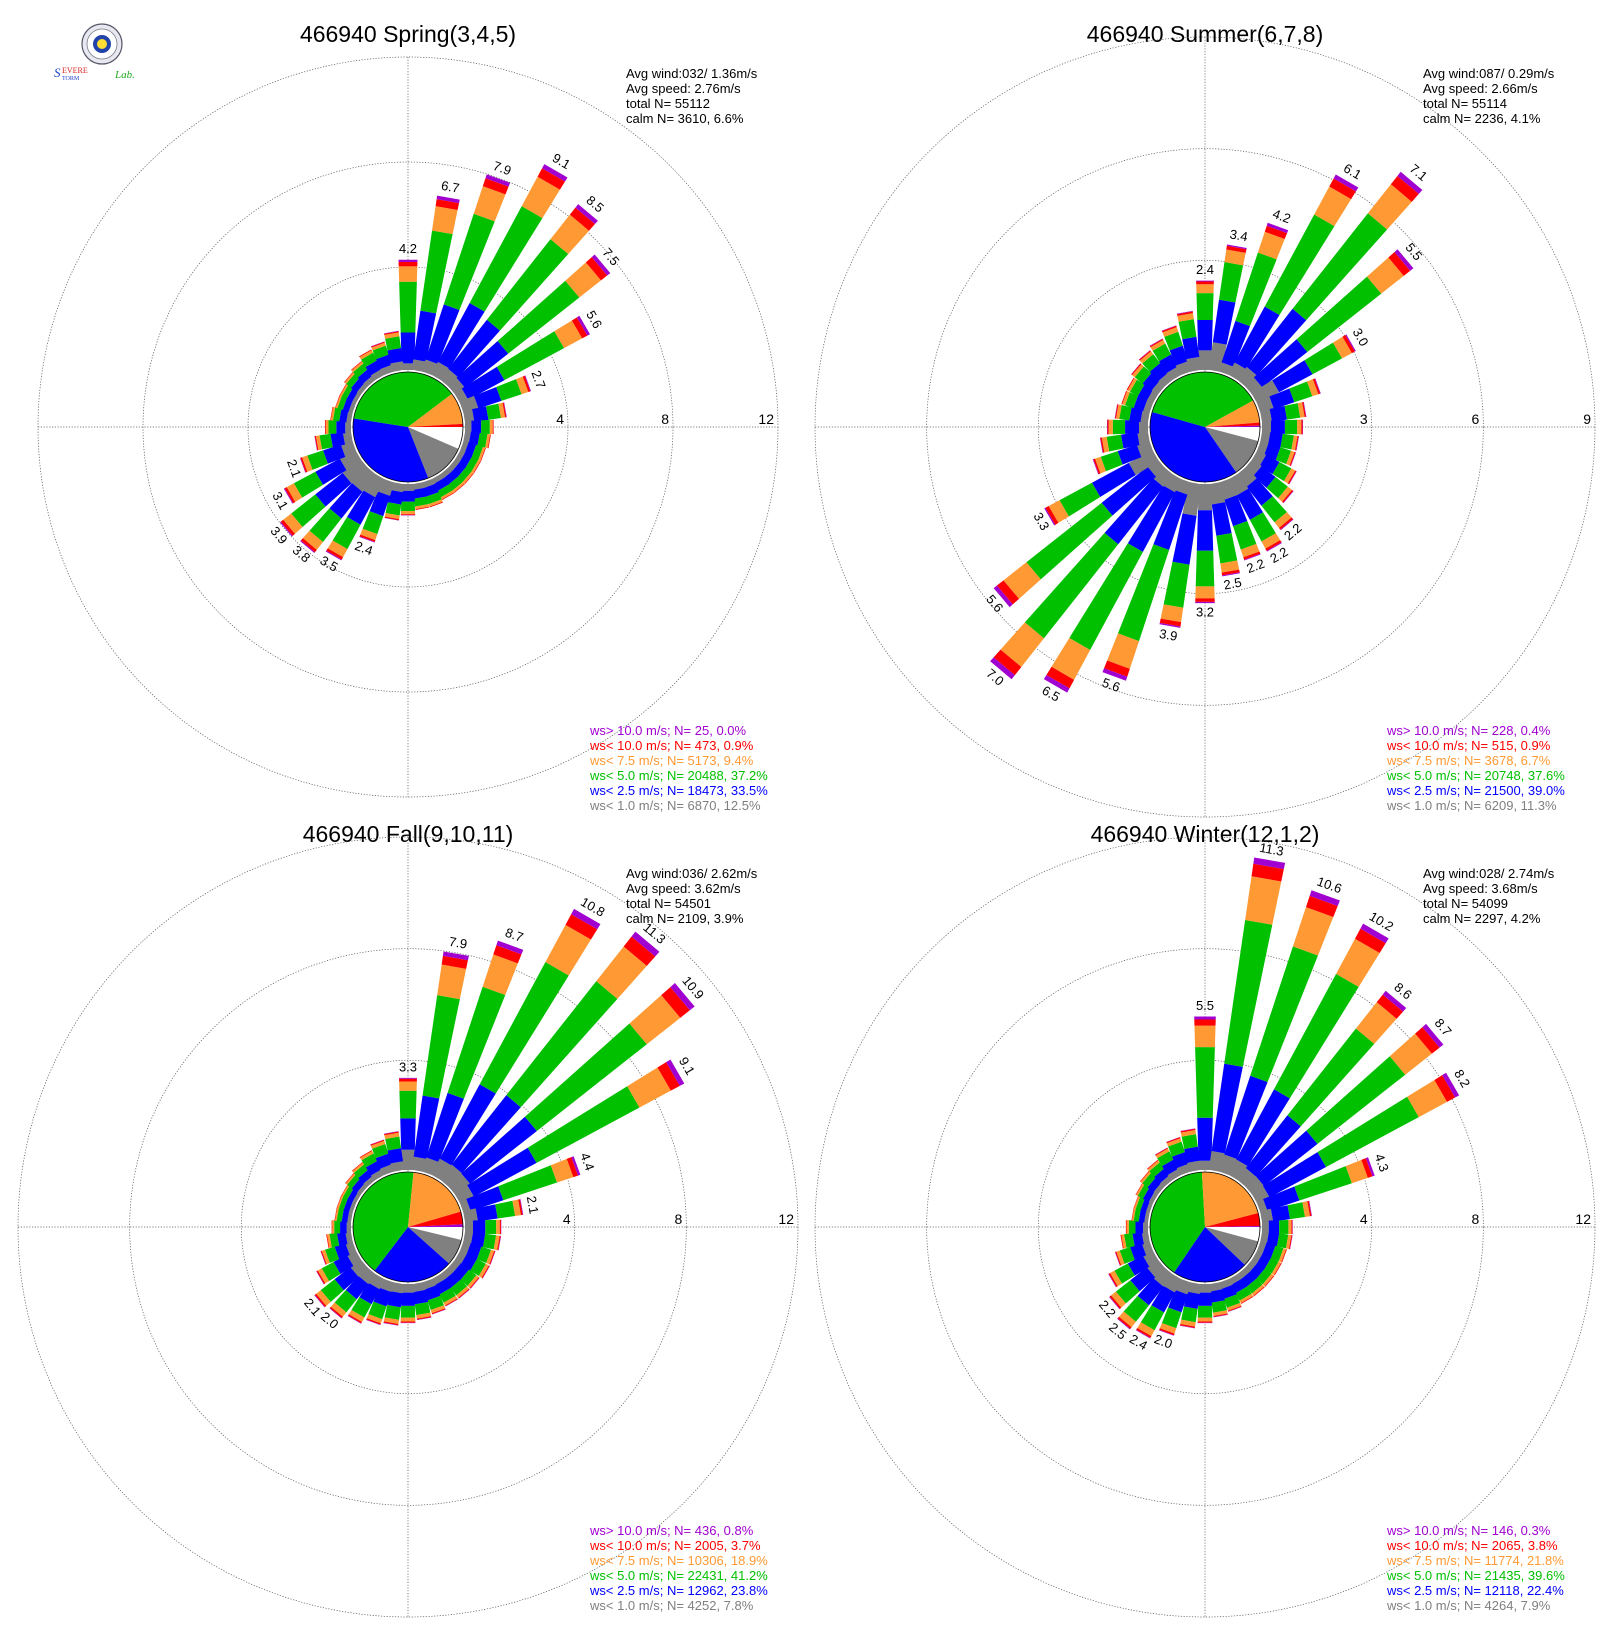 The width and height of the screenshot is (1620, 1640). What do you see at coordinates (671, 1530) in the screenshot?
I see `legend-entry: ws> 10.0 m/s; N= 436, 0.8%` at bounding box center [671, 1530].